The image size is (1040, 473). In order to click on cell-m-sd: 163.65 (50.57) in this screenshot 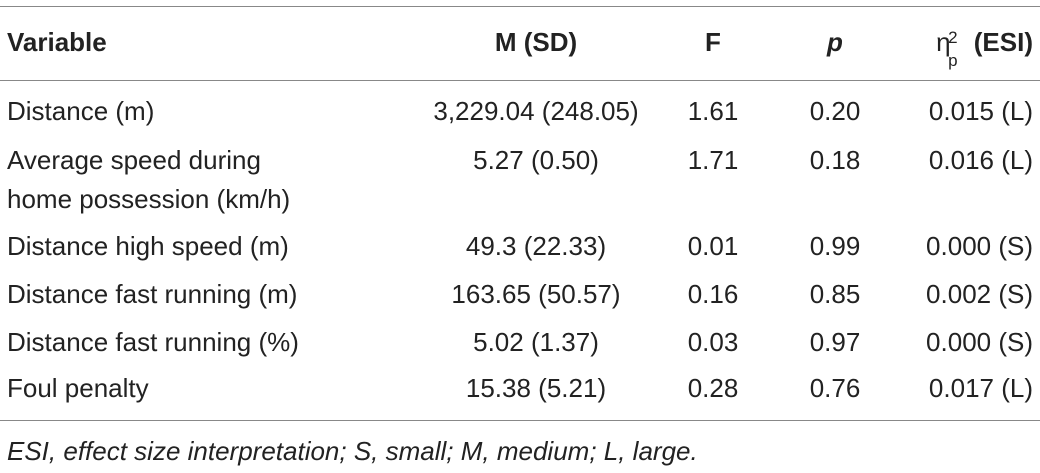, I will do `click(536, 294)`.